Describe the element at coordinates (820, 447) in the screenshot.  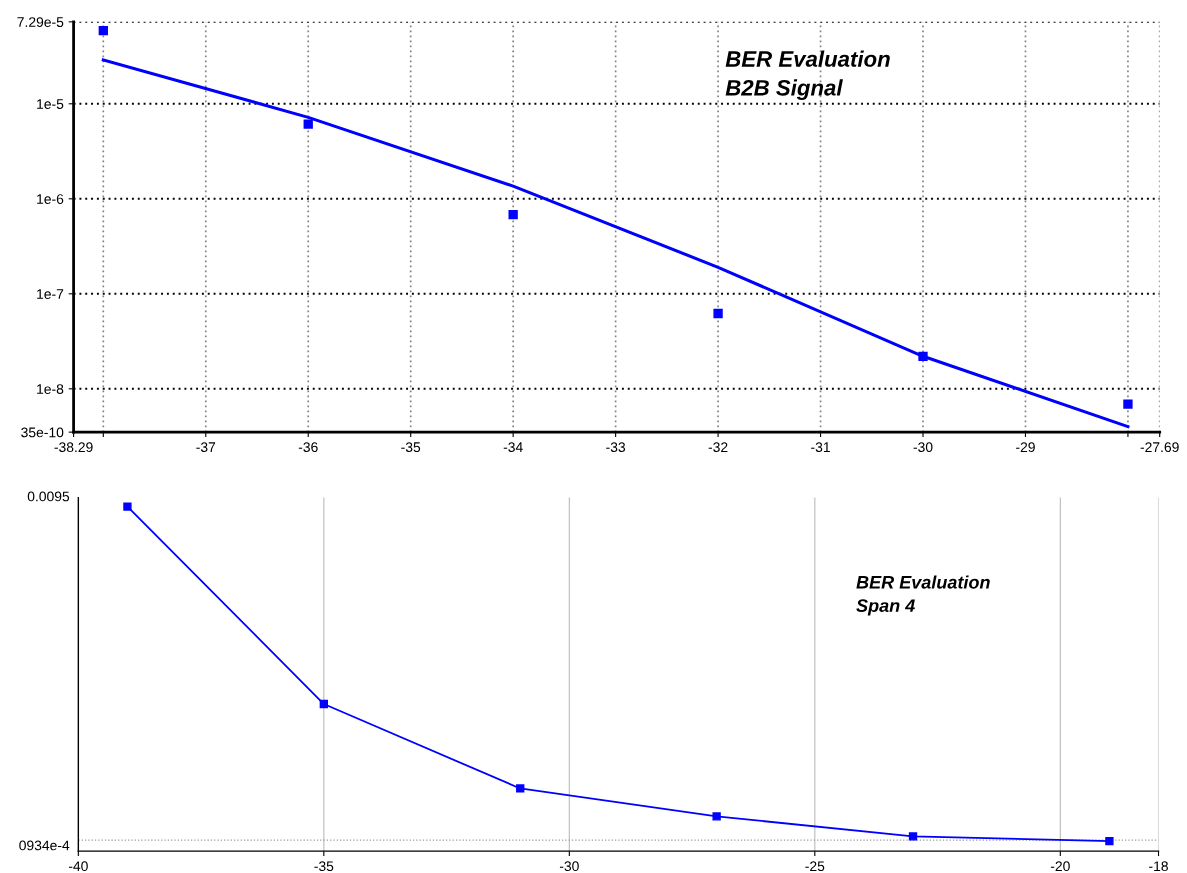
I see `x-tick-label: -31` at that location.